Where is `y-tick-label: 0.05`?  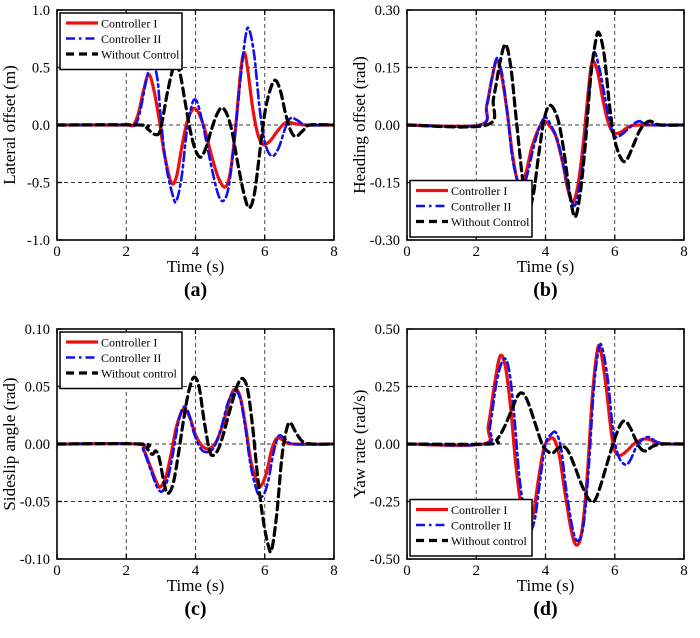 y-tick-label: 0.05 is located at coordinates (37, 388).